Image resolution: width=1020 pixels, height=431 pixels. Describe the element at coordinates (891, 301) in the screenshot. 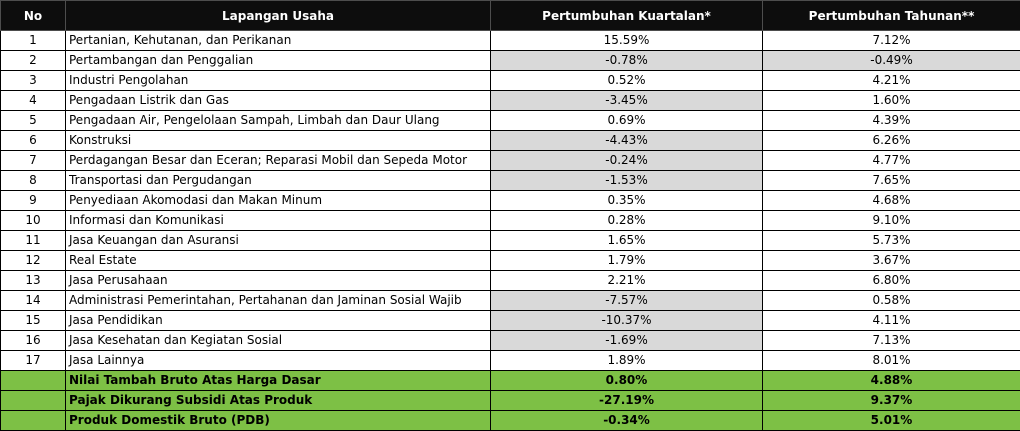

I see `annual-growth: 0.58%` at that location.